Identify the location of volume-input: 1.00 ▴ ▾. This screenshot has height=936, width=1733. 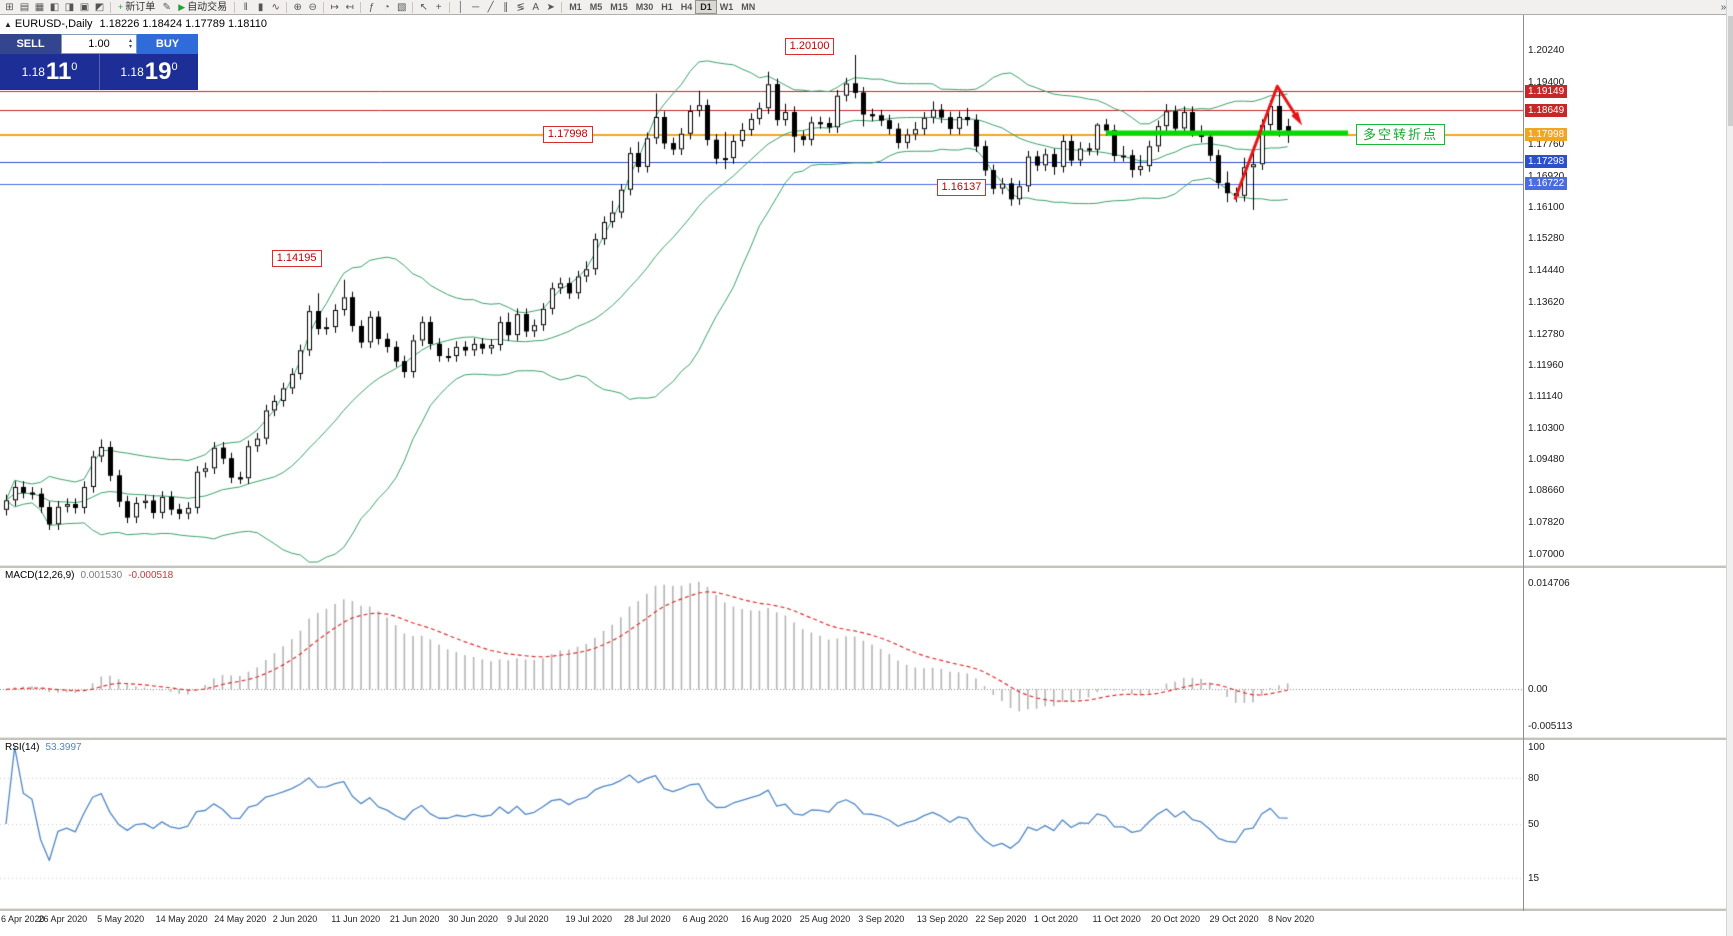
(99, 44).